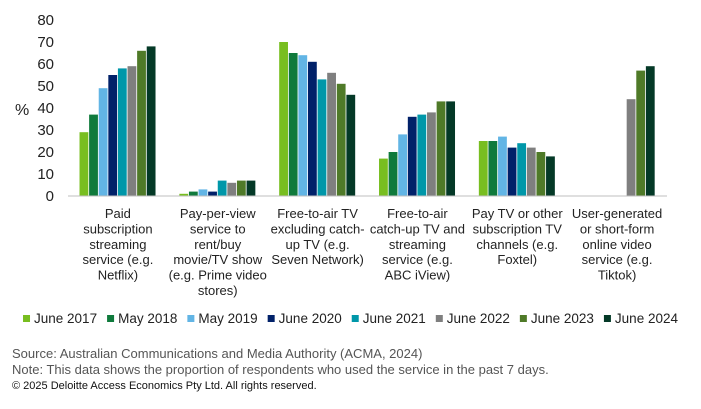 This screenshot has width=701, height=409. What do you see at coordinates (45, 130) in the screenshot?
I see `y-tick-label: 30` at bounding box center [45, 130].